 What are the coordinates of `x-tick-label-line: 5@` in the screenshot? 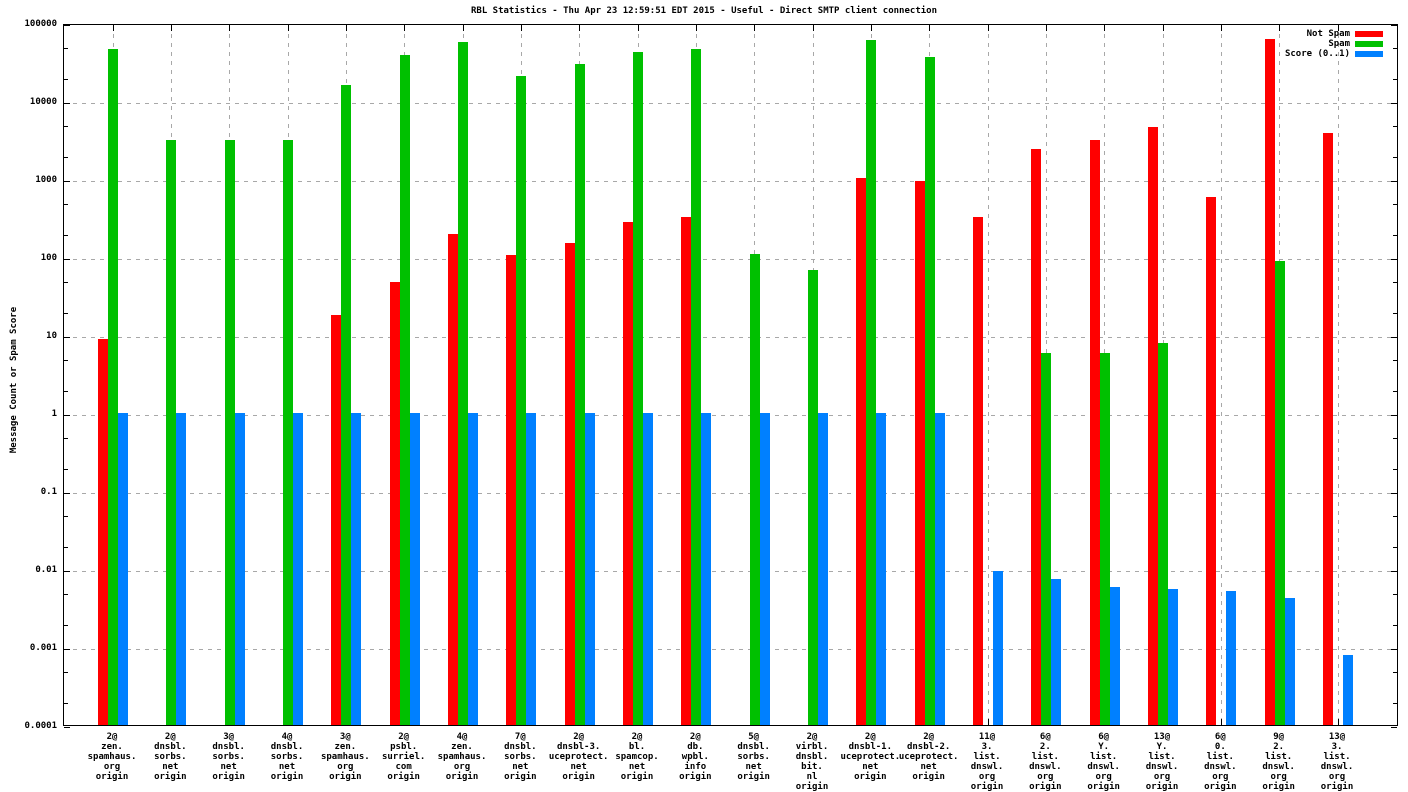 It's located at (754, 737).